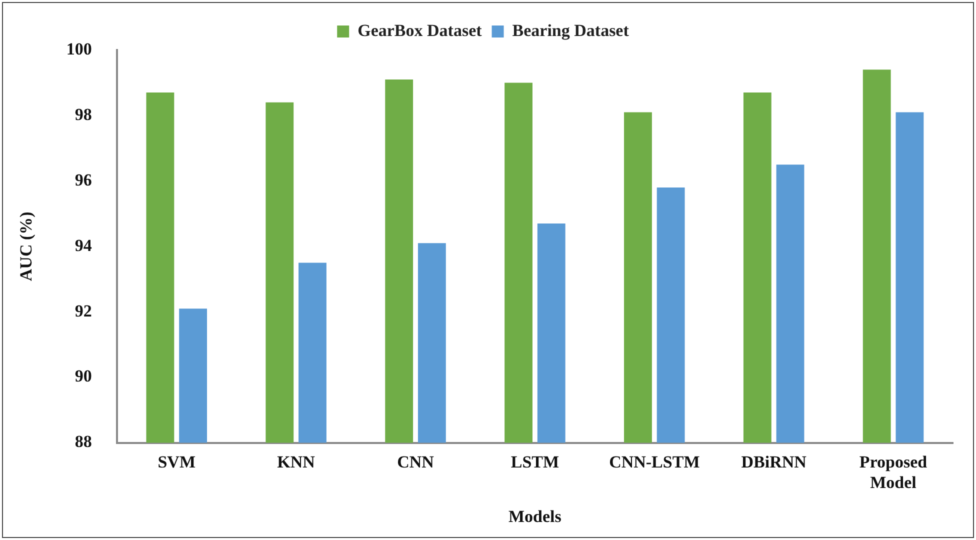 The height and width of the screenshot is (540, 976). What do you see at coordinates (535, 516) in the screenshot?
I see `x-axis-title: Models` at bounding box center [535, 516].